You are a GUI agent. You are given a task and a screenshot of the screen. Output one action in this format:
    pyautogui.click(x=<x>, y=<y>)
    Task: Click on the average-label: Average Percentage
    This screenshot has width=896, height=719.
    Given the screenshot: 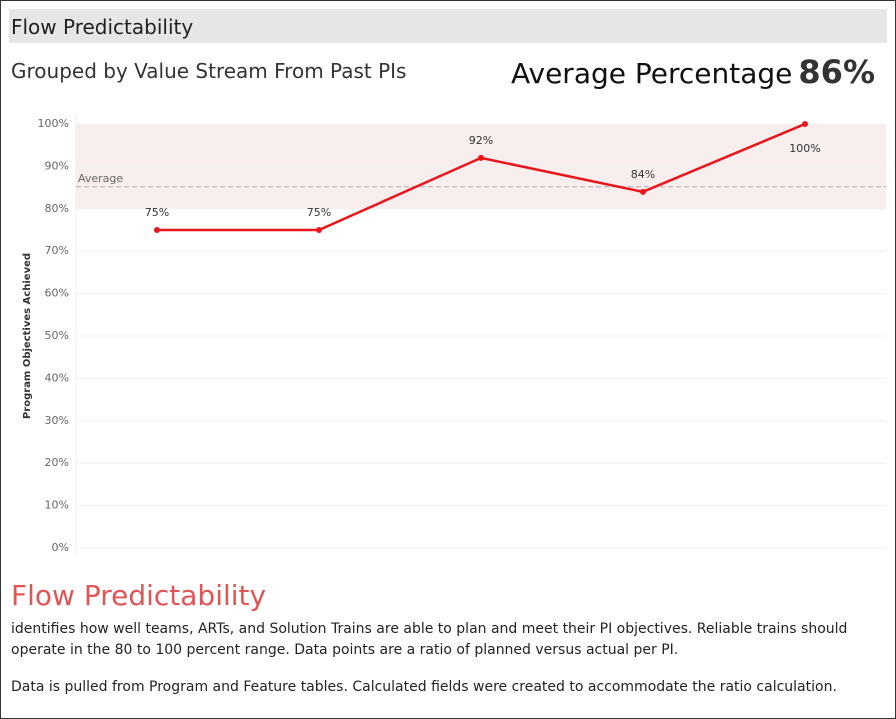 What is the action you would take?
    pyautogui.click(x=652, y=73)
    